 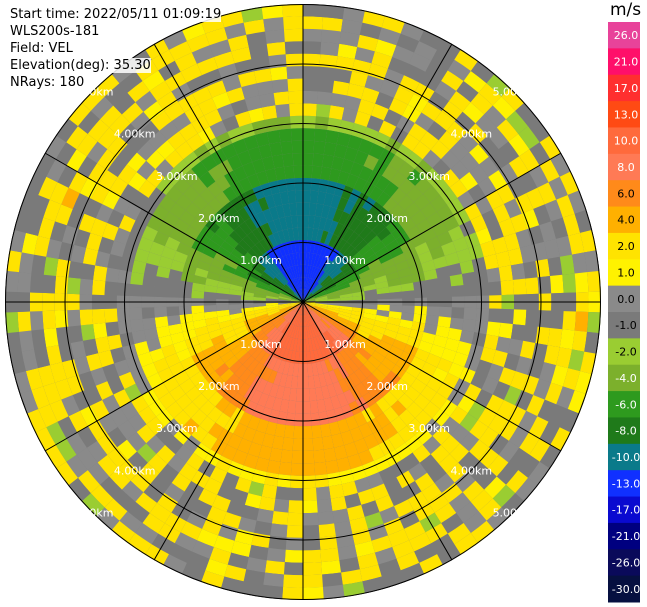 What do you see at coordinates (80, 65) in the screenshot?
I see `elevation-text: Elevation(deg): 35.30` at bounding box center [80, 65].